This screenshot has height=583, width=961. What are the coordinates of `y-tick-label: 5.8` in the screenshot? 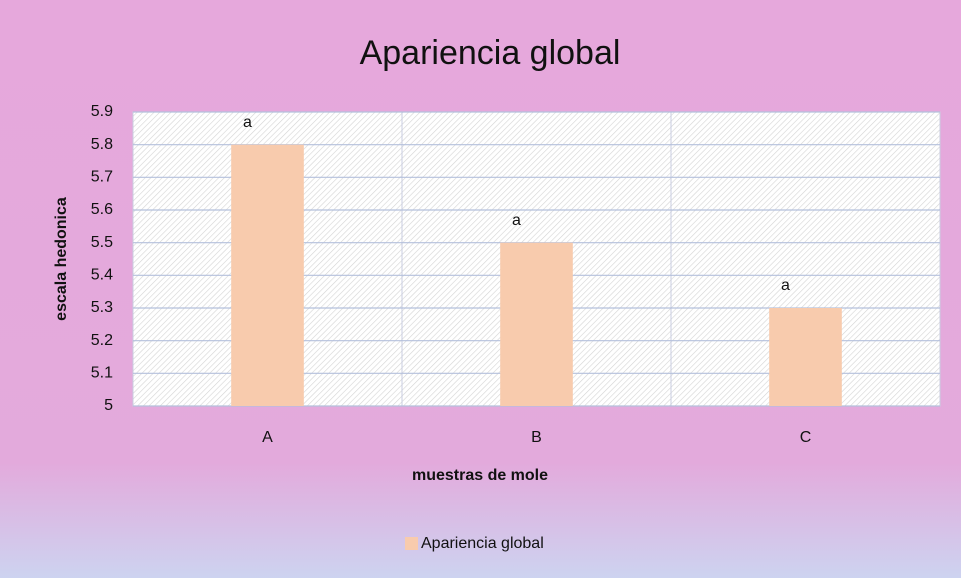 It's located at (102, 144).